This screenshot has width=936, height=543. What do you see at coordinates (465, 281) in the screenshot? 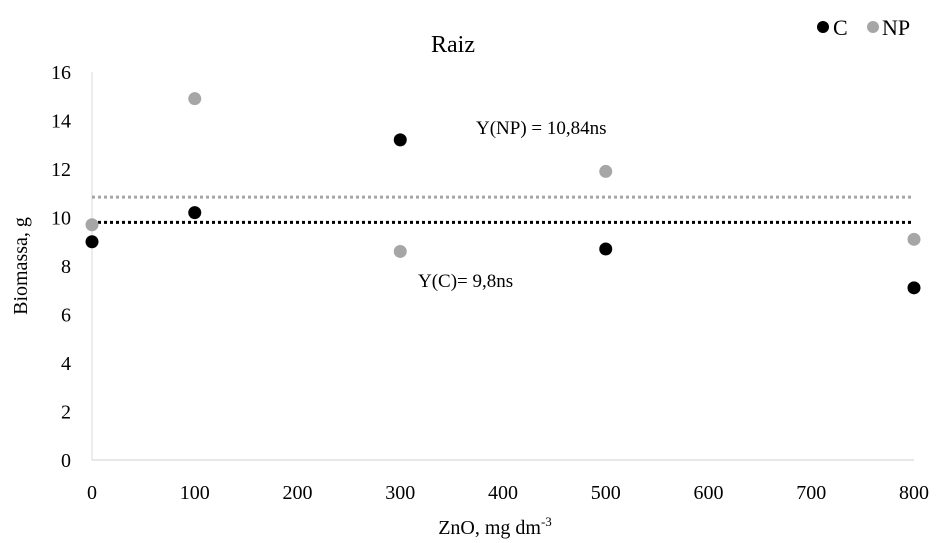
I see `annotation-c-mean: Y(C)= 9,8ns` at bounding box center [465, 281].